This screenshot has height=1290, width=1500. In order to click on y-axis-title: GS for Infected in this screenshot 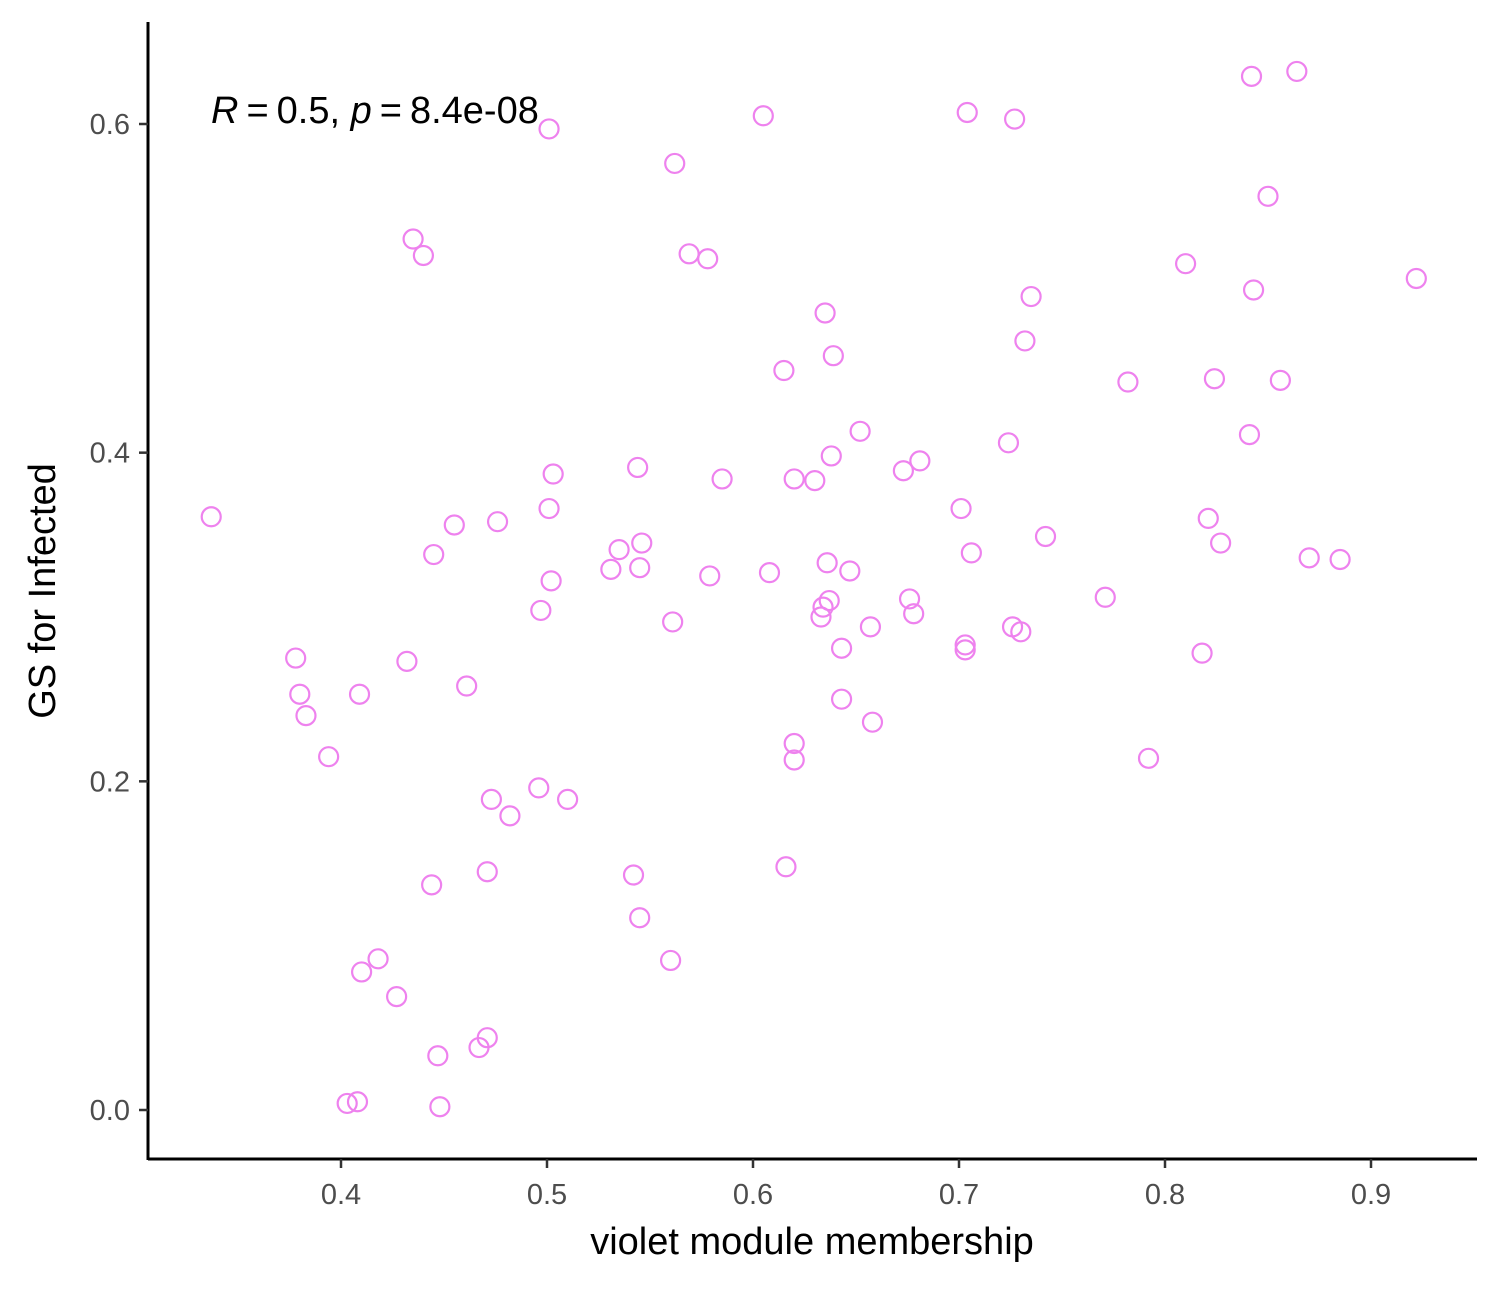, I will do `click(43, 591)`.